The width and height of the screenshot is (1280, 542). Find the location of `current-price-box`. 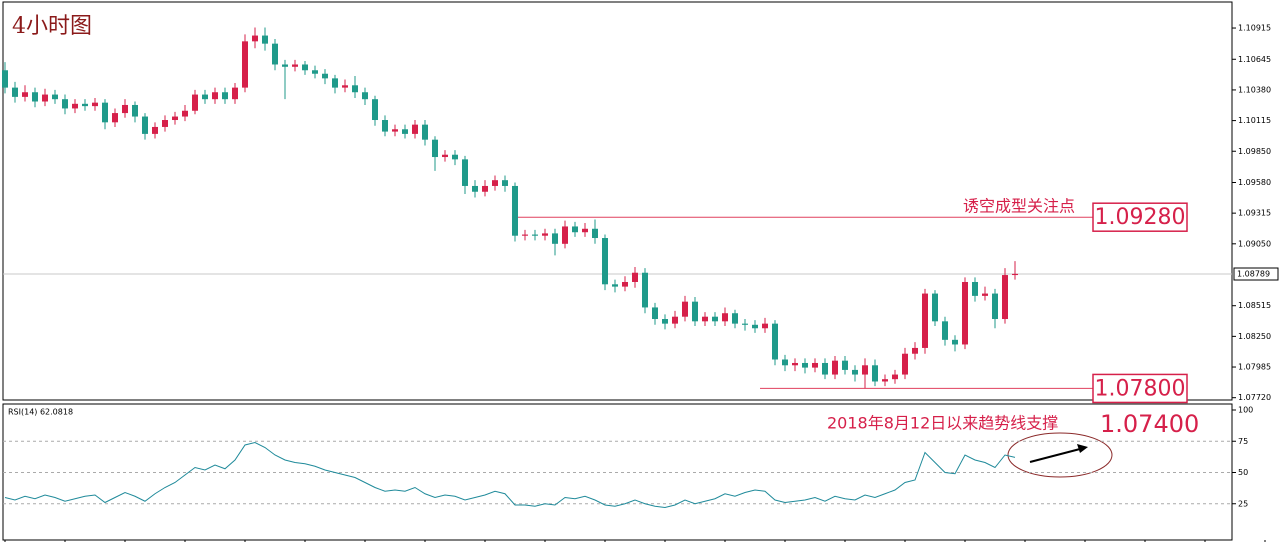

current-price-box is located at coordinates (1256, 274).